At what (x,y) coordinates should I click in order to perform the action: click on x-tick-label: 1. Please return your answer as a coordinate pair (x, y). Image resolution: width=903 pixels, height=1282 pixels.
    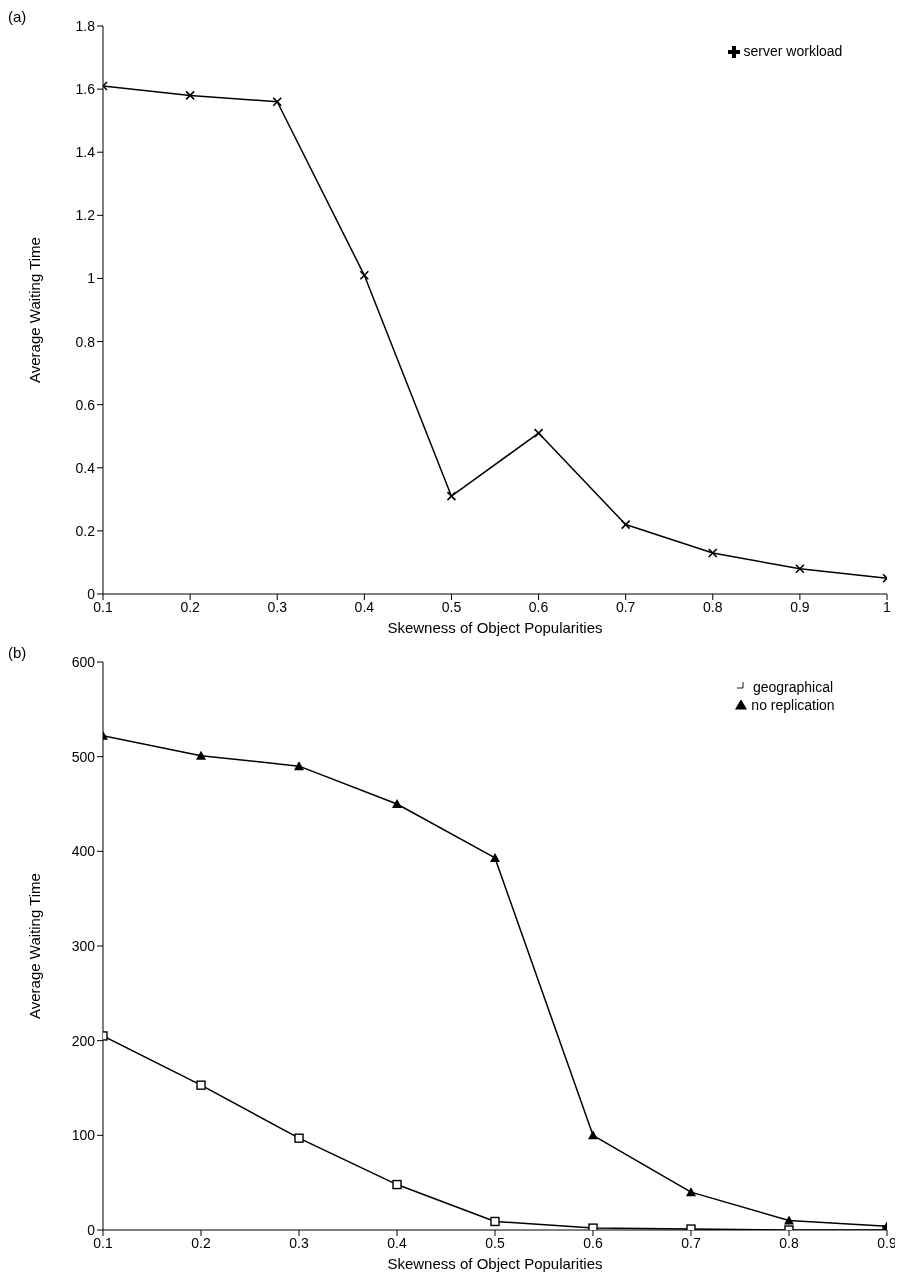
    Looking at the image, I should click on (887, 606).